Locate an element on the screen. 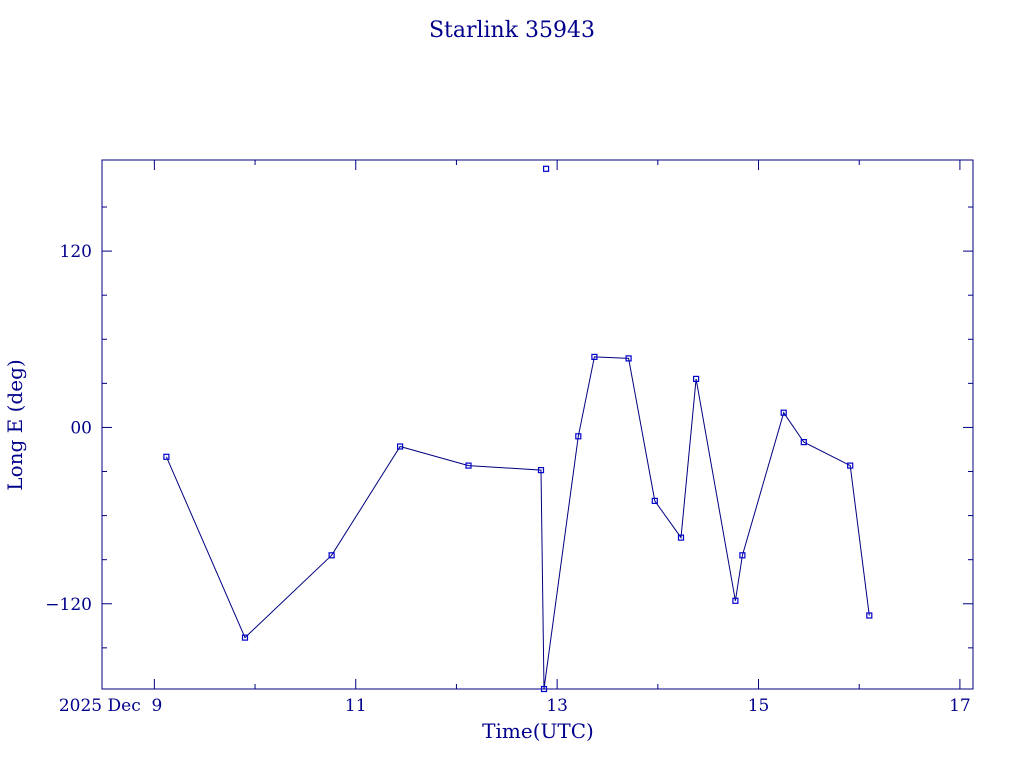 Image resolution: width=1024 pixels, height=768 pixels. chart-title: Starlink 35943 is located at coordinates (512, 30).